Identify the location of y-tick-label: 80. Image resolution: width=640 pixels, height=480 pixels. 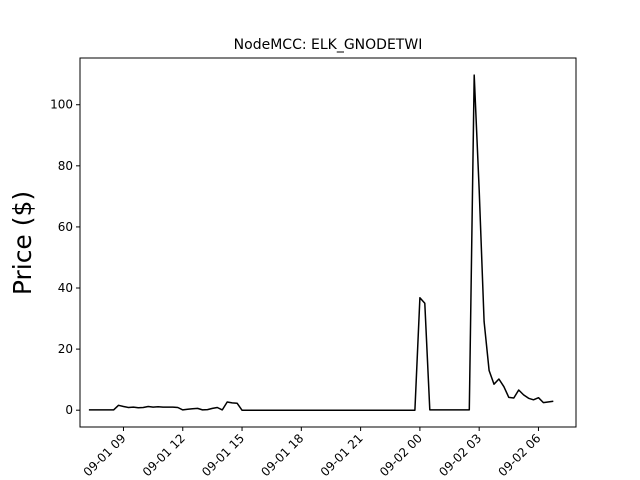
(65, 166).